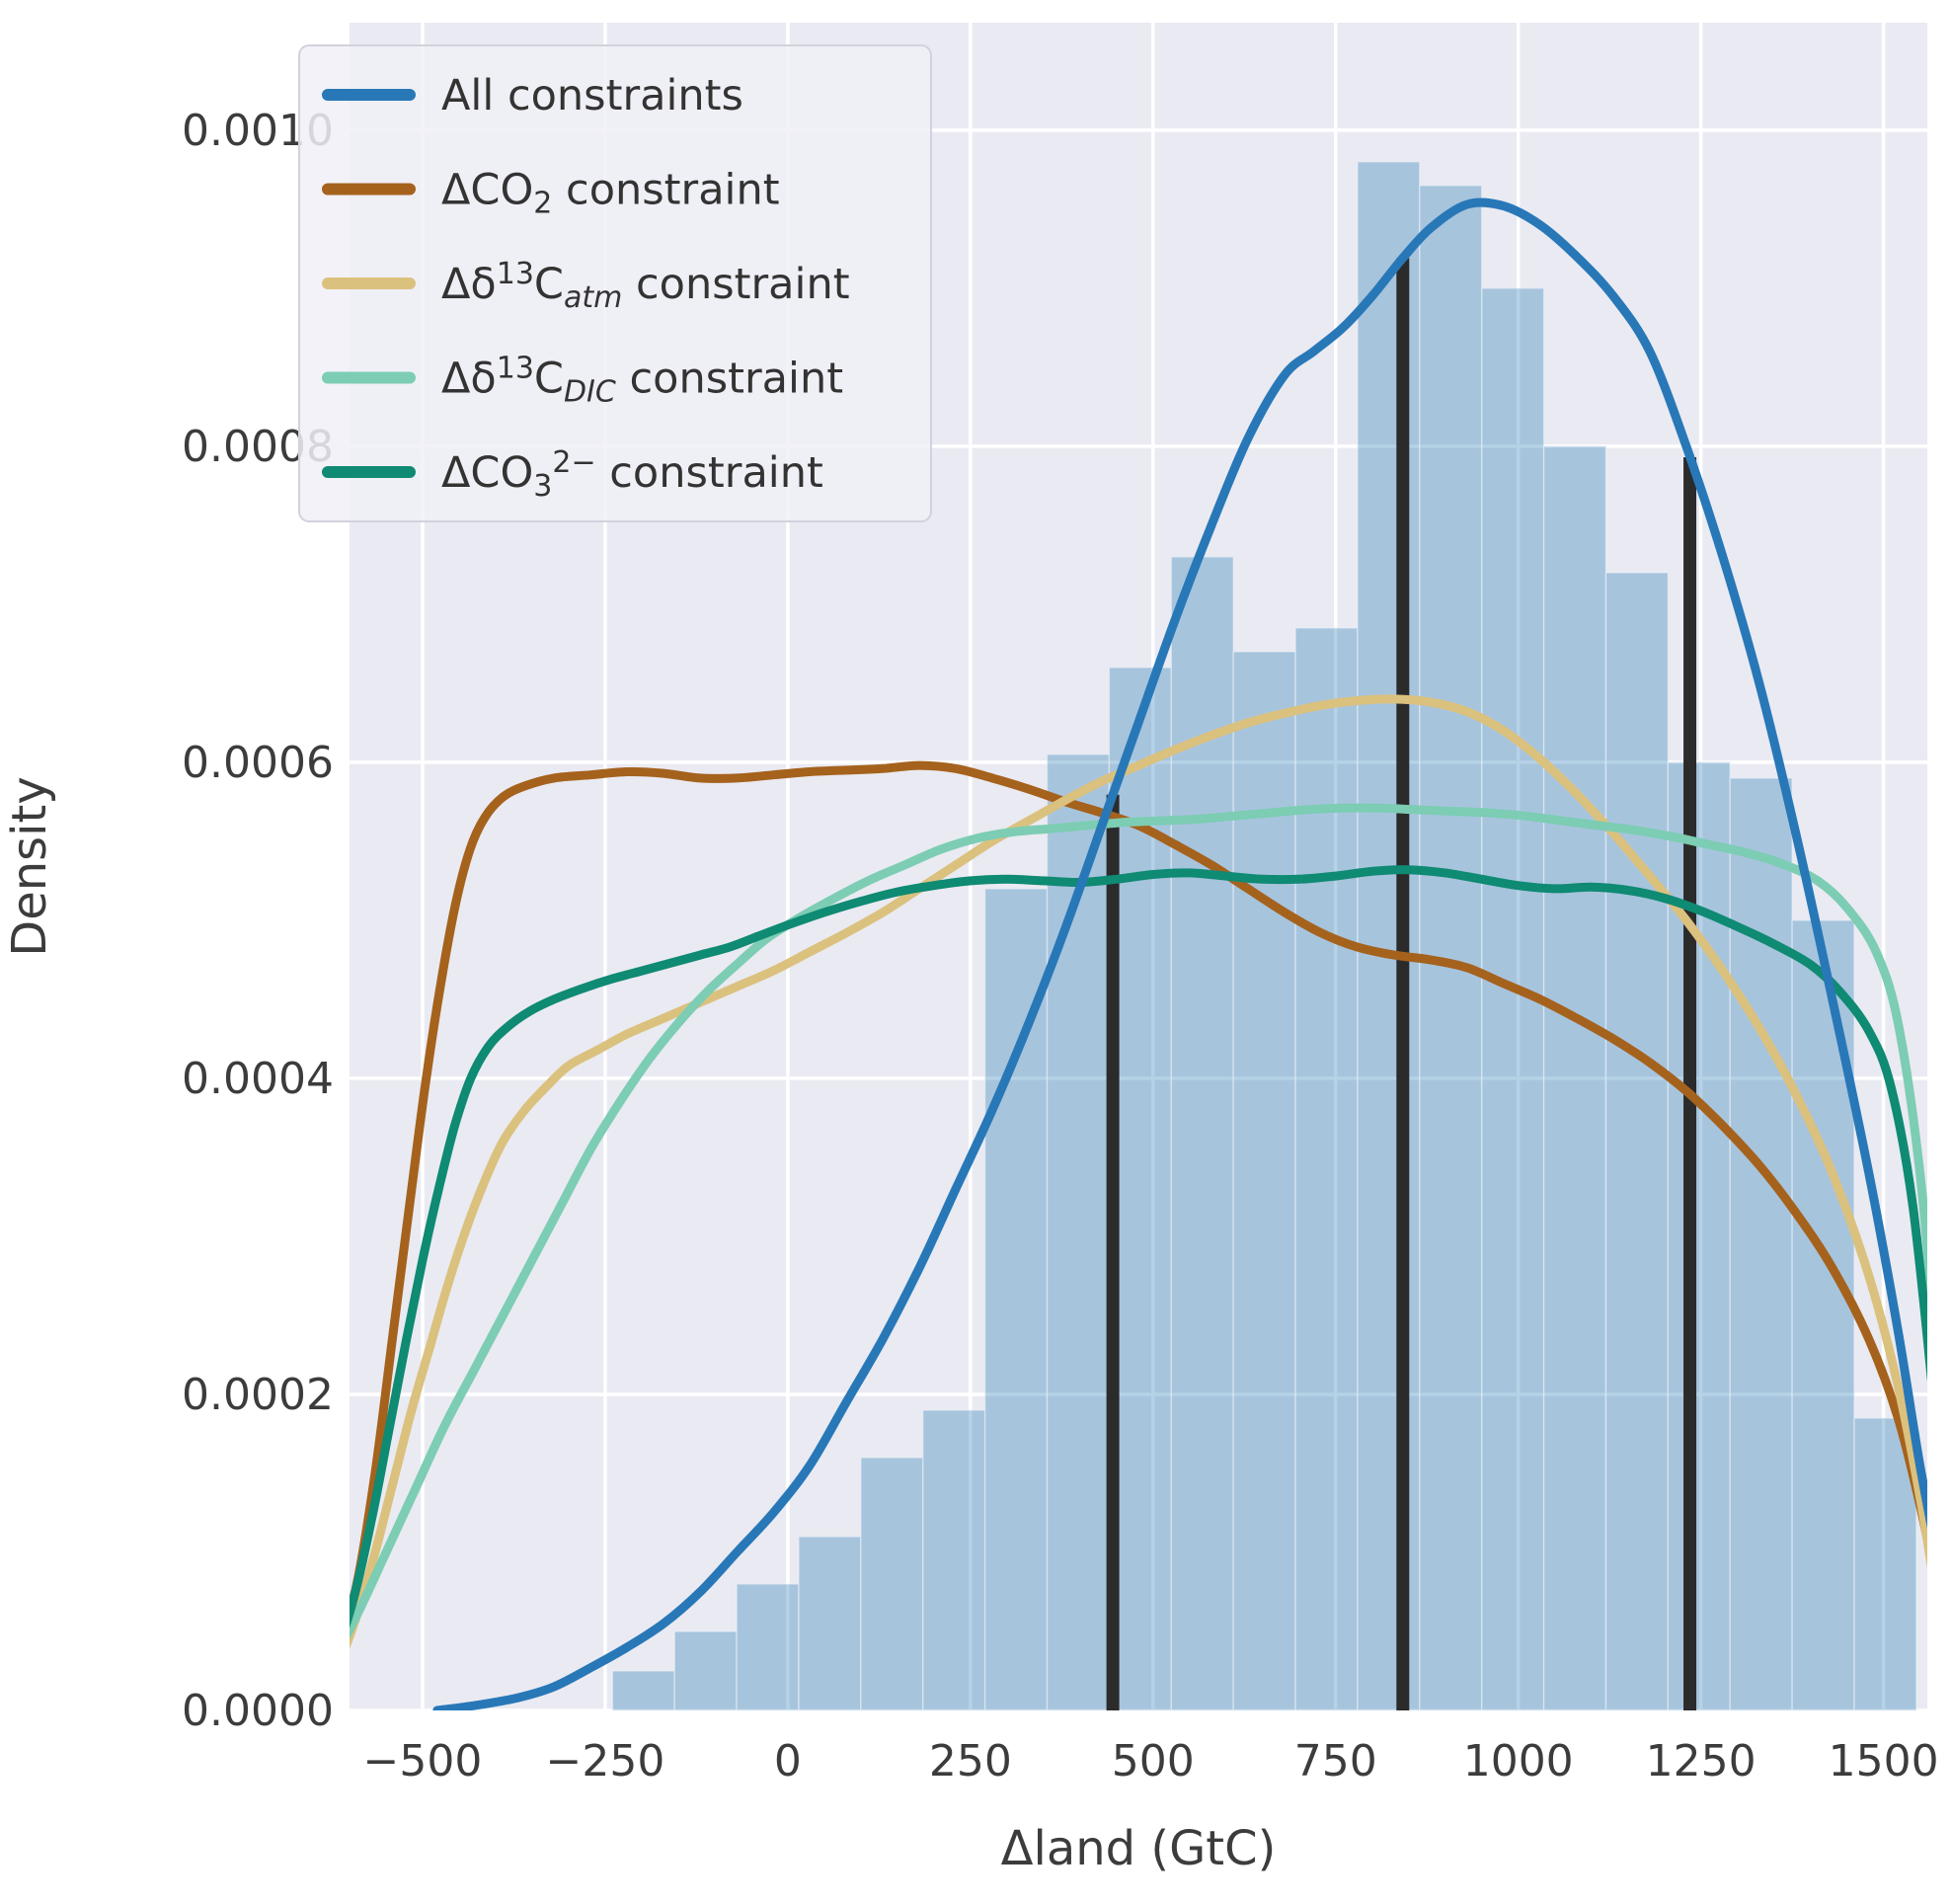 This screenshot has height=1904, width=1951. Describe the element at coordinates (971, 1761) in the screenshot. I see `x-tick-label: 250` at that location.